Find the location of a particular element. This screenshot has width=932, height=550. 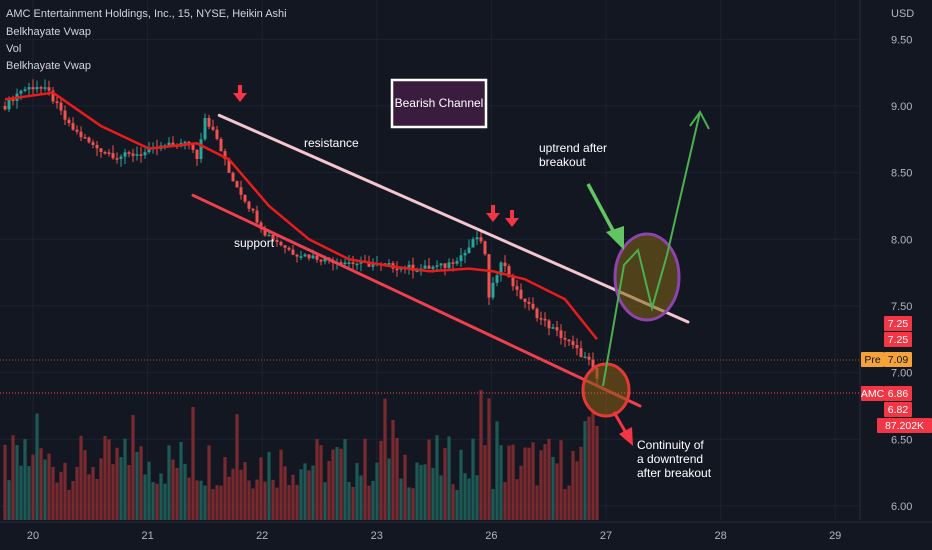

indicator-label-vol: Vol is located at coordinates (14, 49).